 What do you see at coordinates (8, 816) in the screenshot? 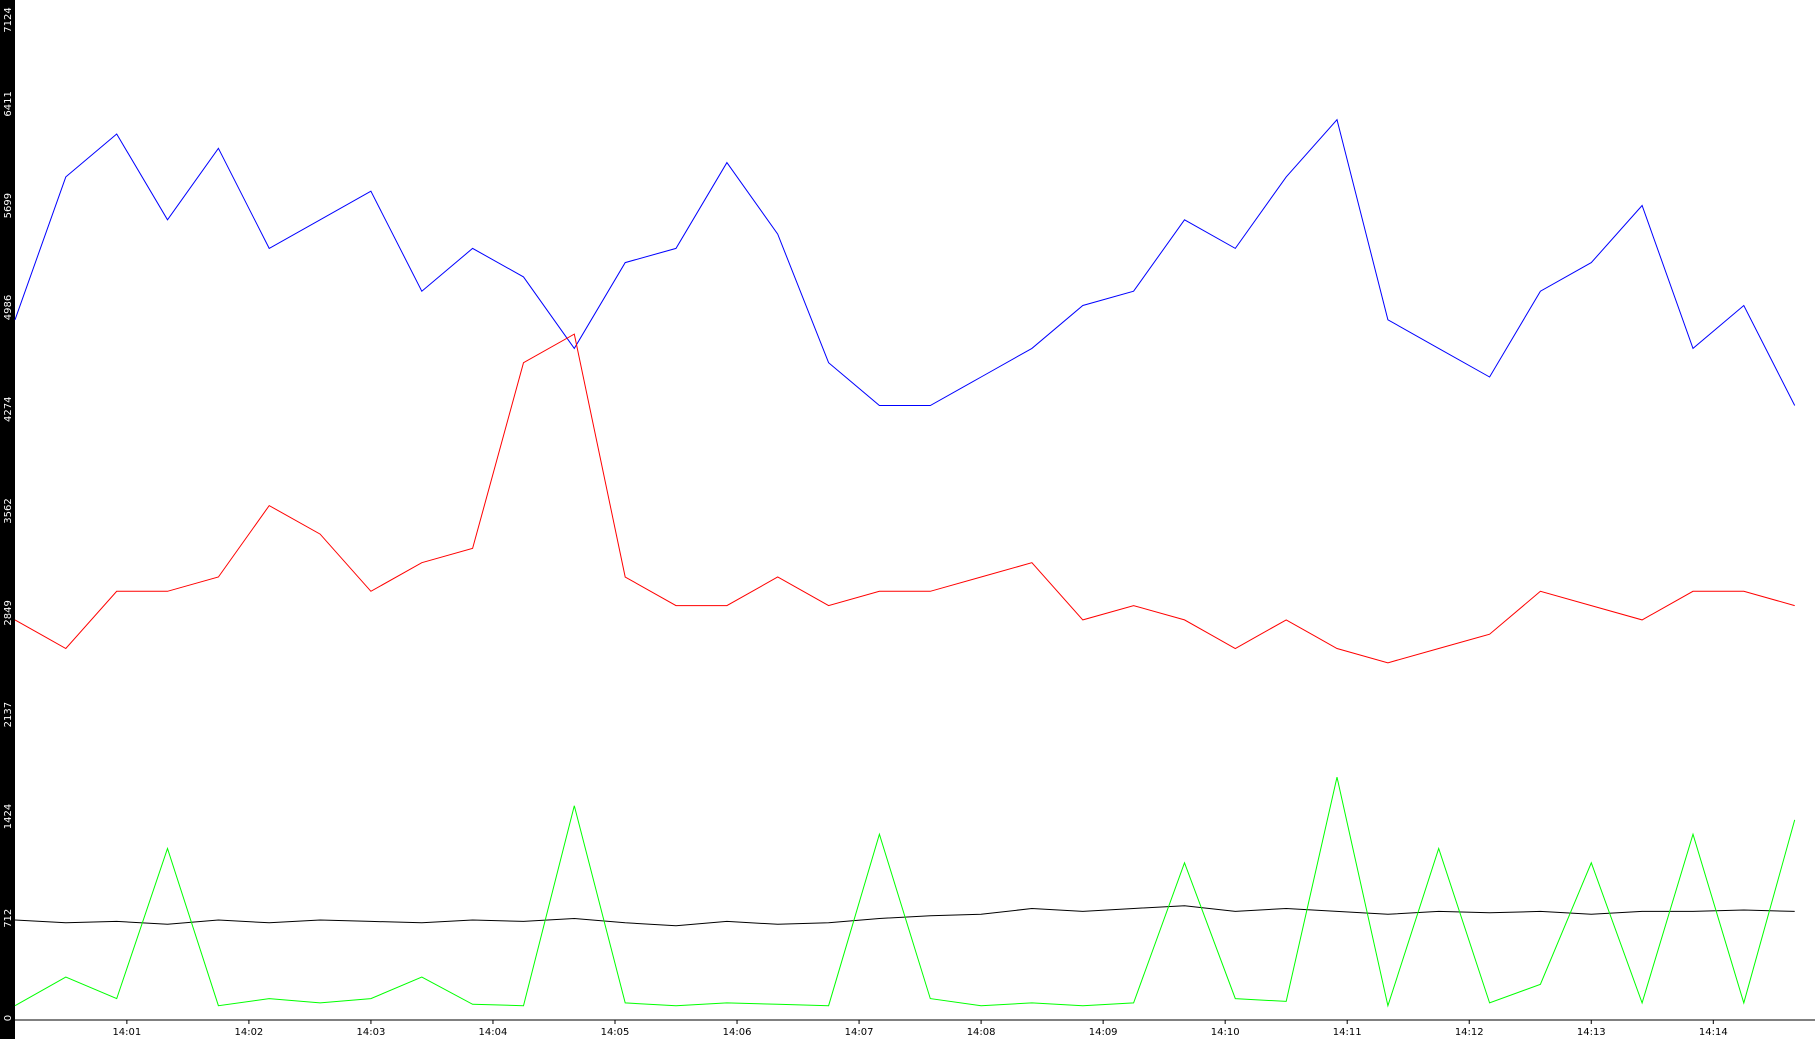
I see `y-tick-label: 1424` at bounding box center [8, 816].